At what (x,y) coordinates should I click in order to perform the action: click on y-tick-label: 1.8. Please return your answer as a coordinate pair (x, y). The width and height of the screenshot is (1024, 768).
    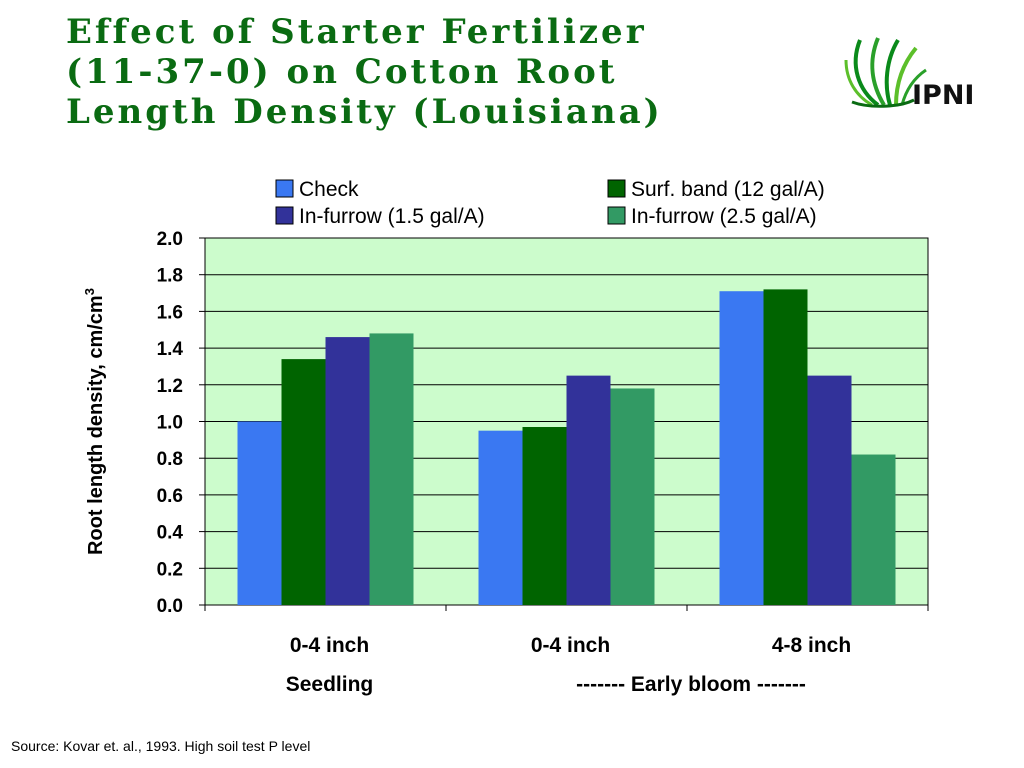
    Looking at the image, I should click on (170, 276).